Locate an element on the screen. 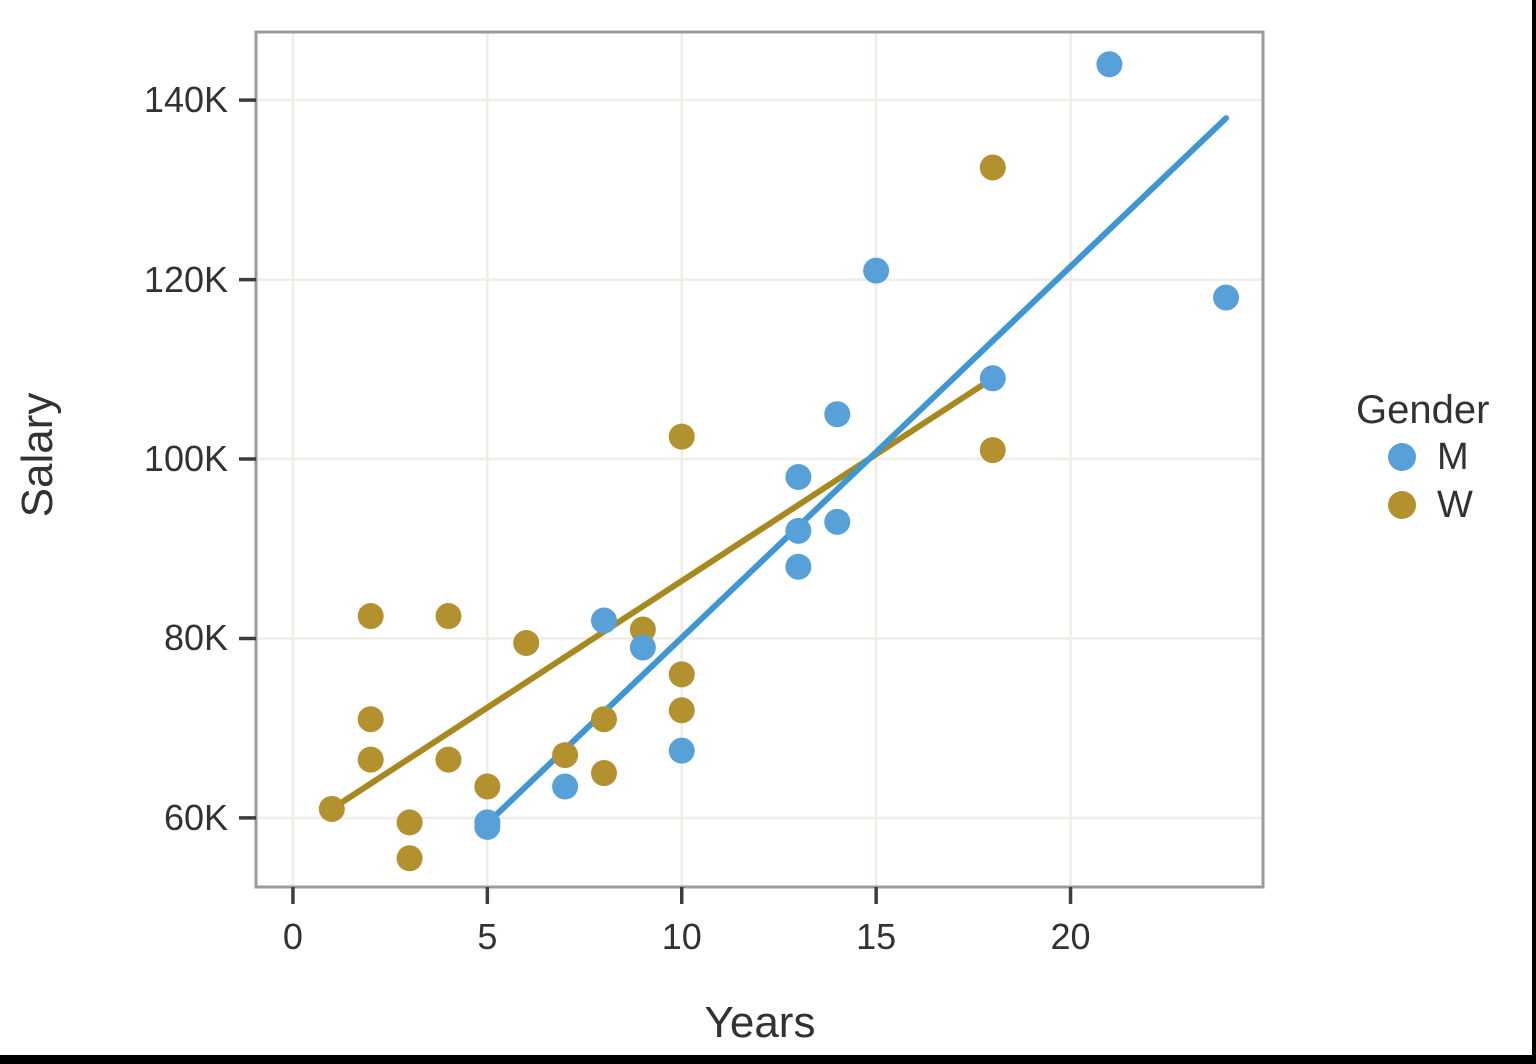  legend-item-m: M is located at coordinates (1441, 457).